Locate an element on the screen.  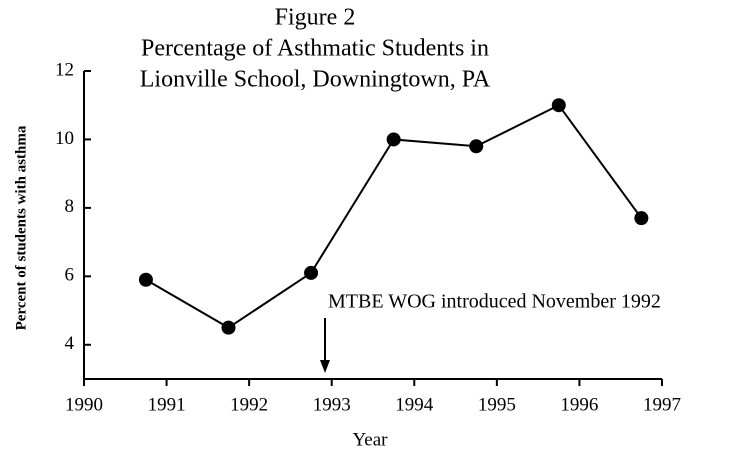
x-tick-label: 1995 is located at coordinates (497, 404).